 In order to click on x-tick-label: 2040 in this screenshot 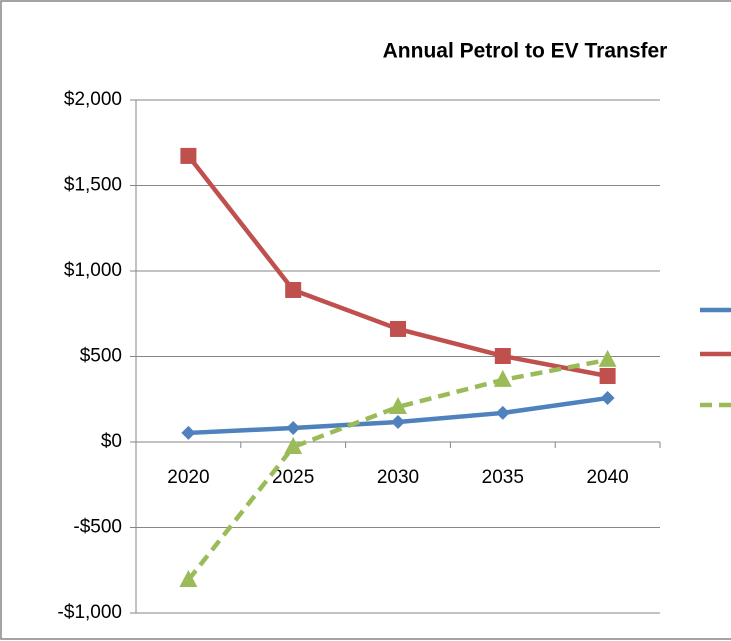, I will do `click(607, 477)`.